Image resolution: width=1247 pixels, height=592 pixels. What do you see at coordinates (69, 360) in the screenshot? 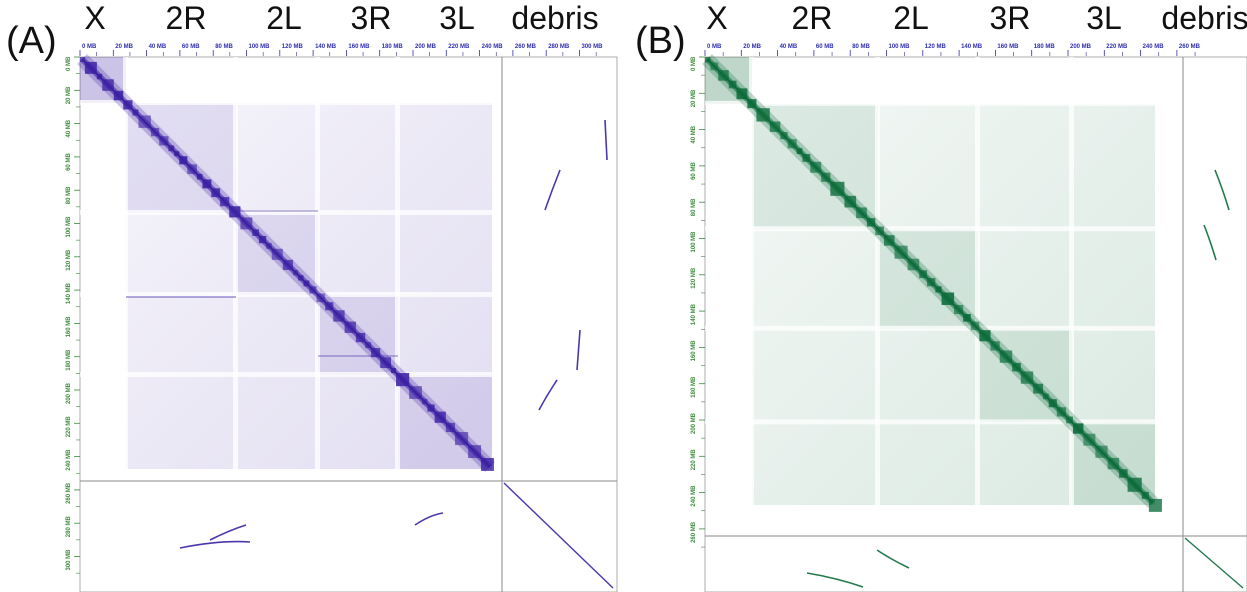
I see `left-axis-tick-label: 180 MB` at bounding box center [69, 360].